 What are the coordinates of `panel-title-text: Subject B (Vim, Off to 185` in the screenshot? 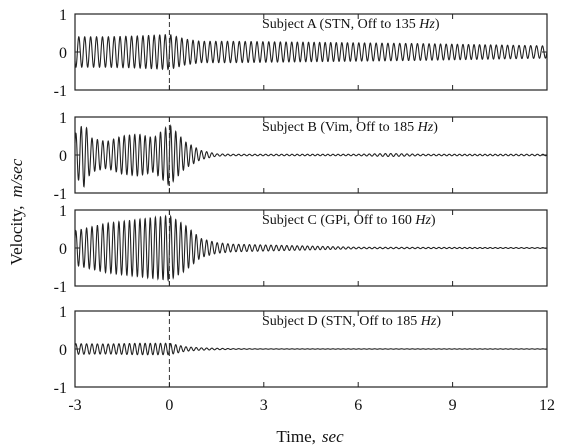 It's located at (340, 127).